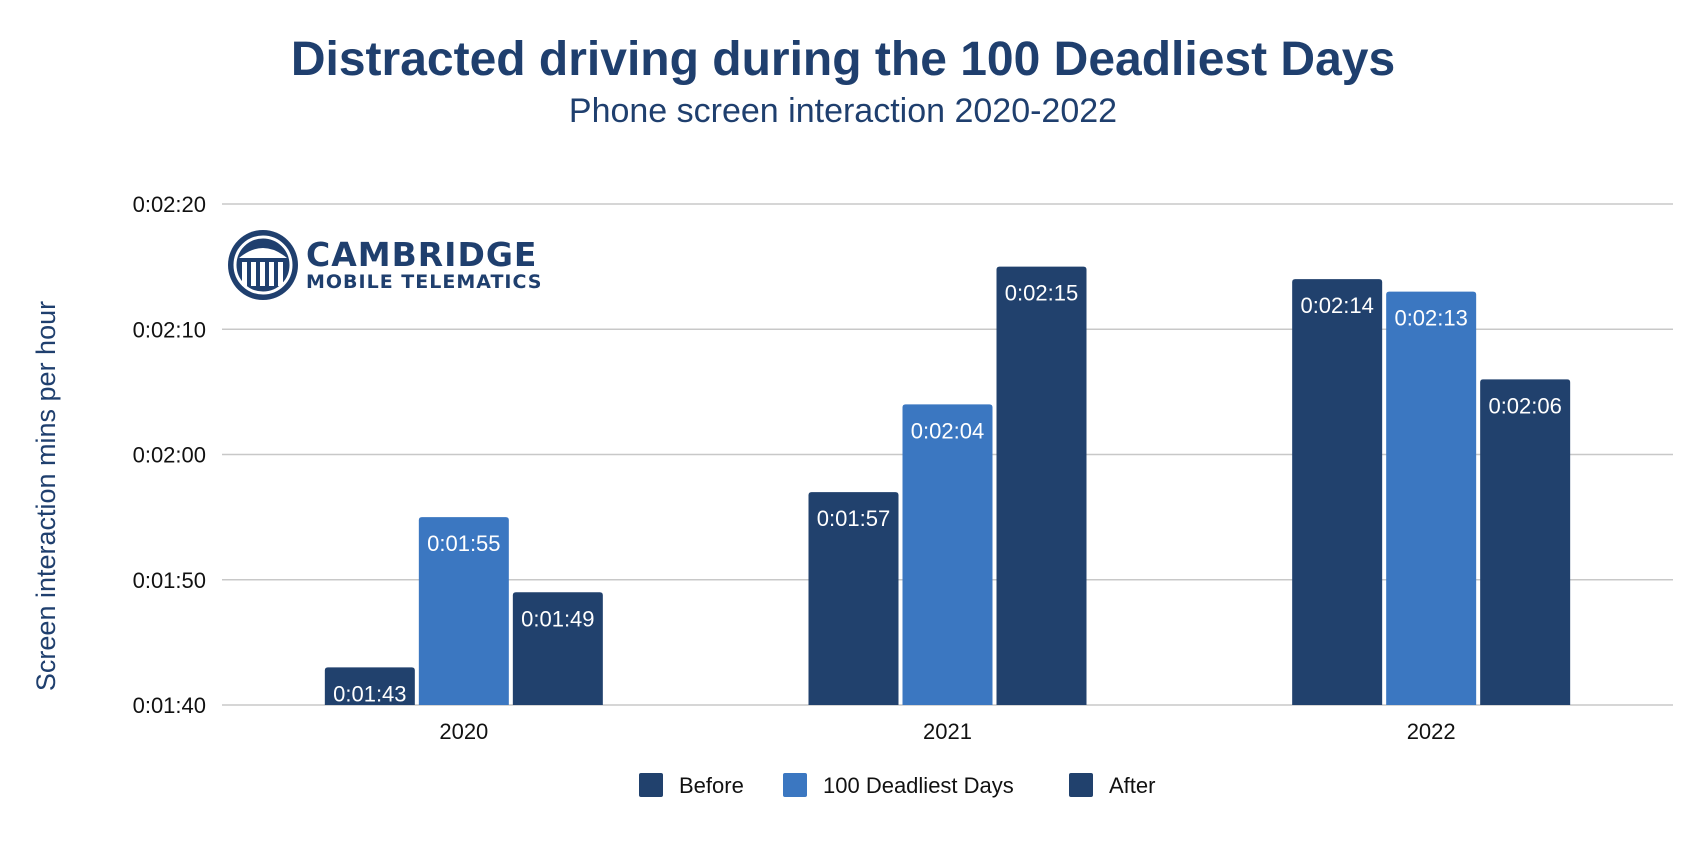 The width and height of the screenshot is (1686, 848). Describe the element at coordinates (1132, 785) in the screenshot. I see `legend-label: After` at that location.